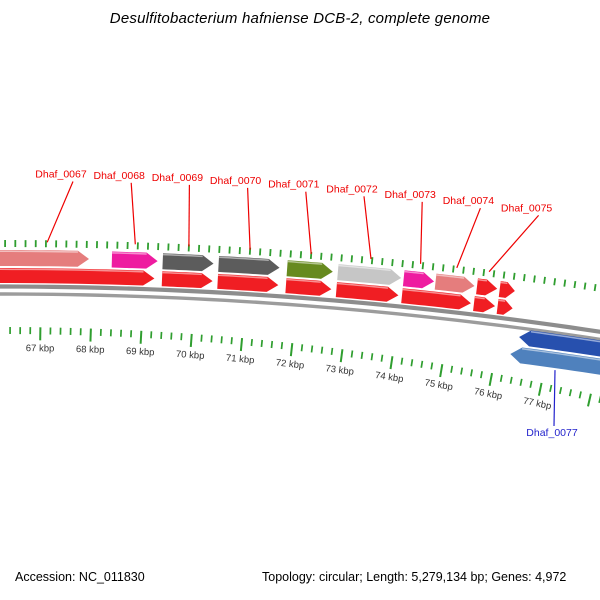  Describe the element at coordinates (294, 185) in the screenshot. I see `gene-label: Dhaf_0071` at that location.